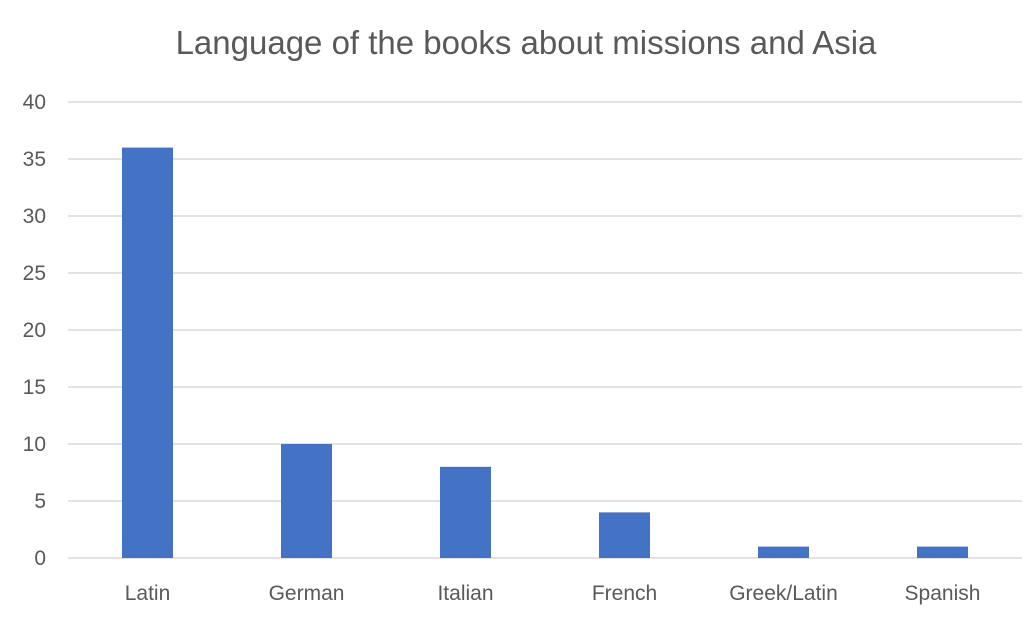 The image size is (1024, 620). Describe the element at coordinates (943, 593) in the screenshot. I see `x-tick-label: Spanish` at that location.